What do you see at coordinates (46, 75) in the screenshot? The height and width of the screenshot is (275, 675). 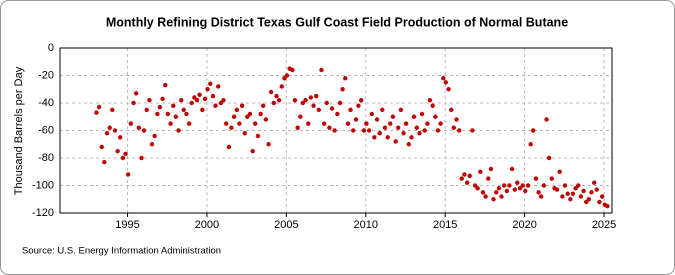 I see `y-tick-label: -20` at bounding box center [46, 75].